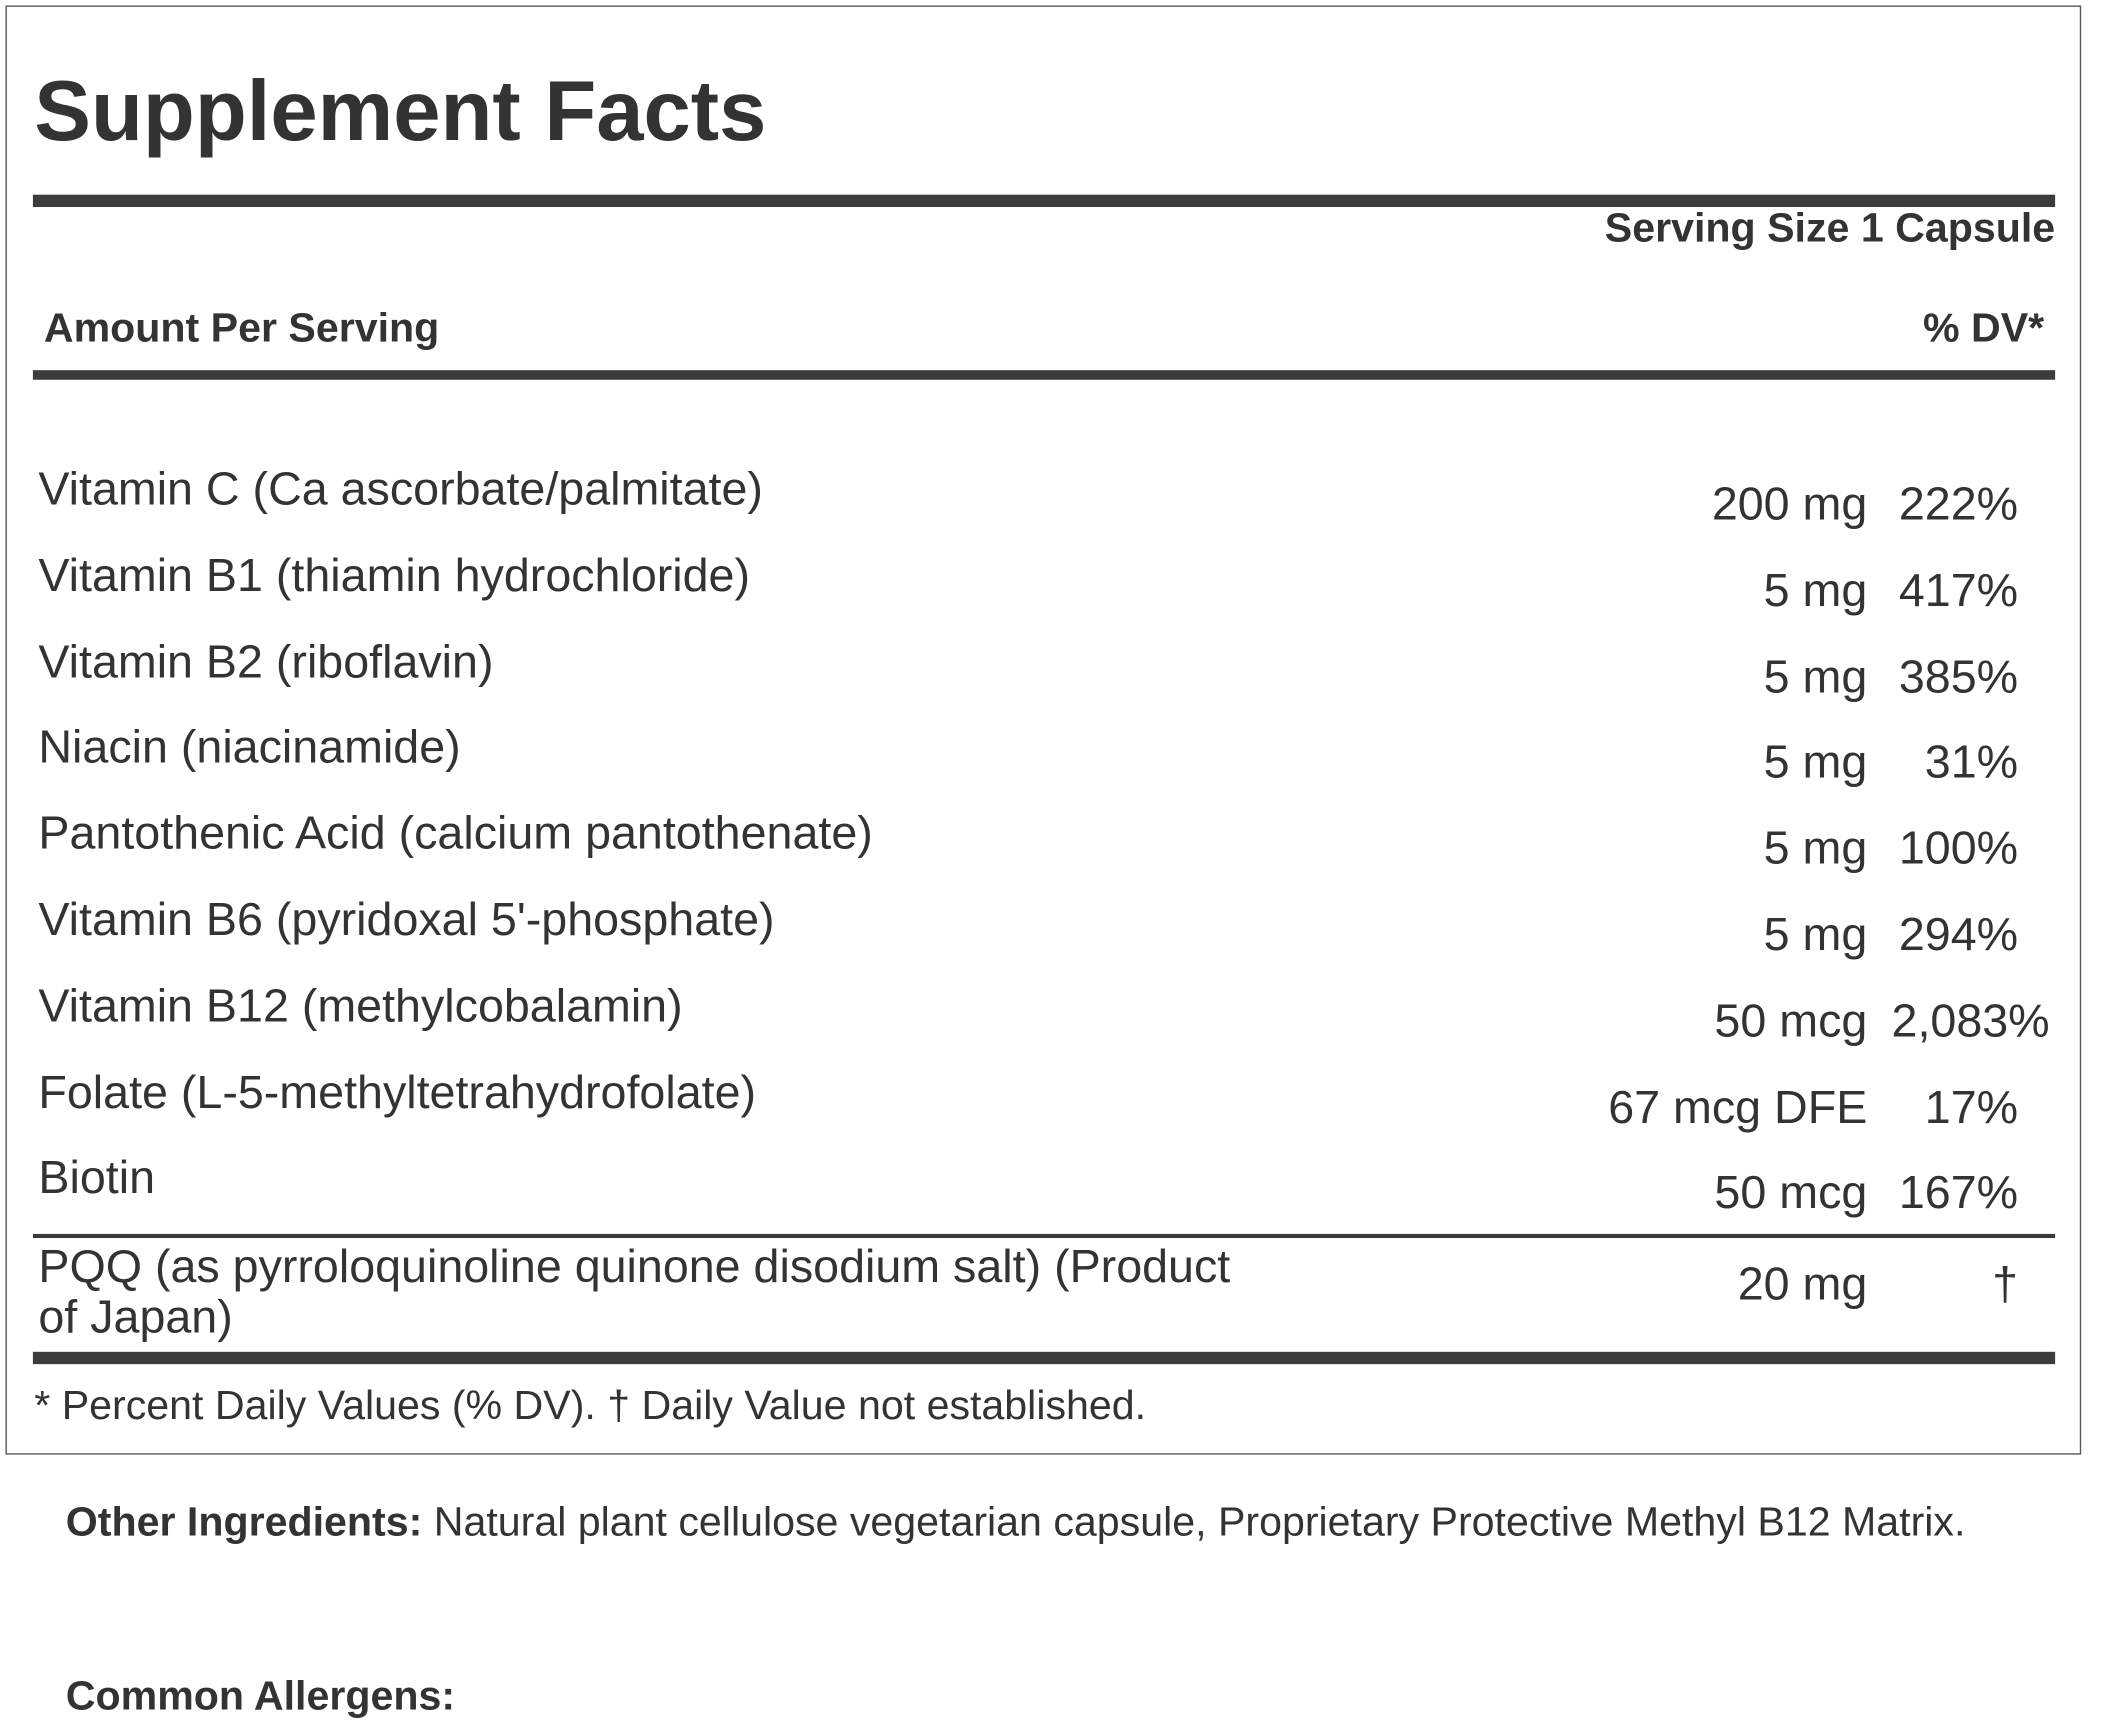 The image size is (2125, 1735). What do you see at coordinates (1958, 504) in the screenshot?
I see `nutrient-dv: 222%` at bounding box center [1958, 504].